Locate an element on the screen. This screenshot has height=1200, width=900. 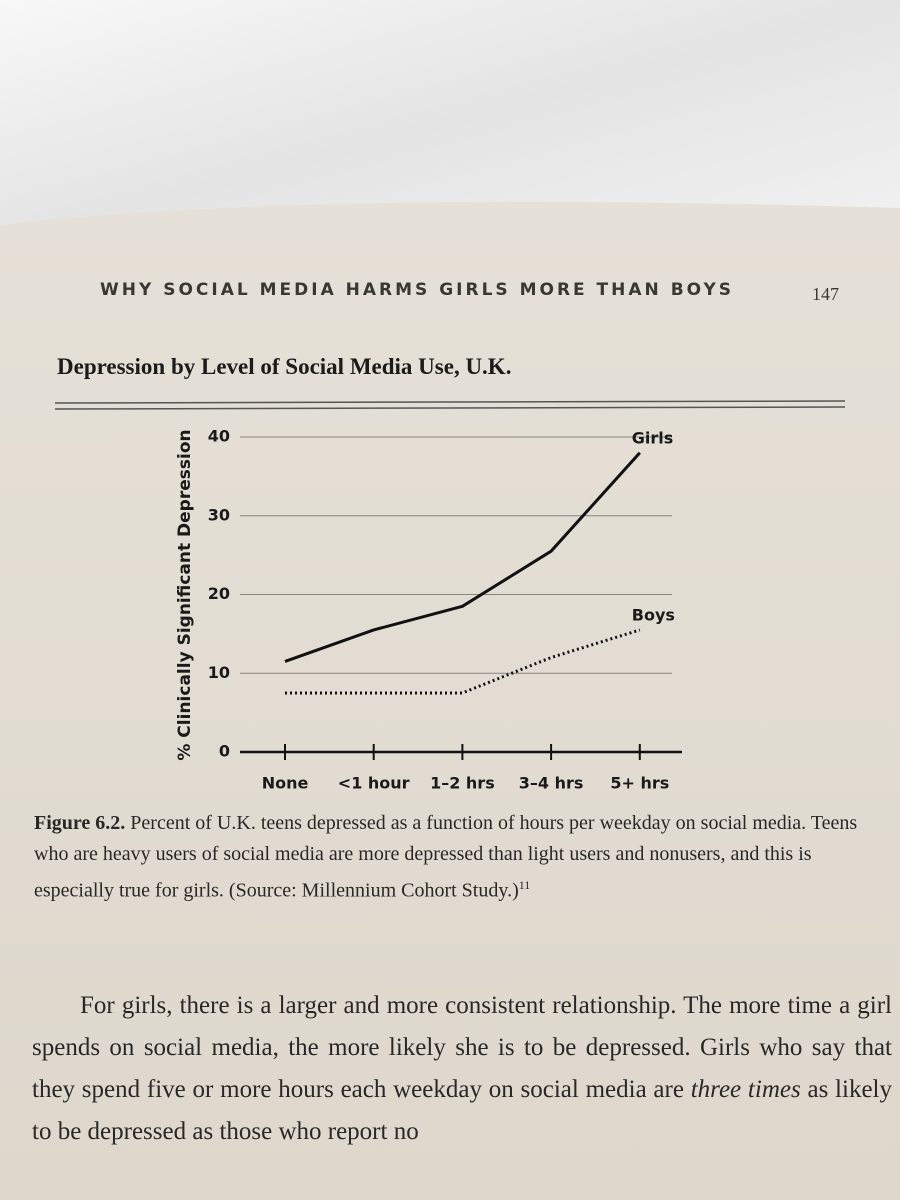
y-tick-label: 30 is located at coordinates (219, 514).